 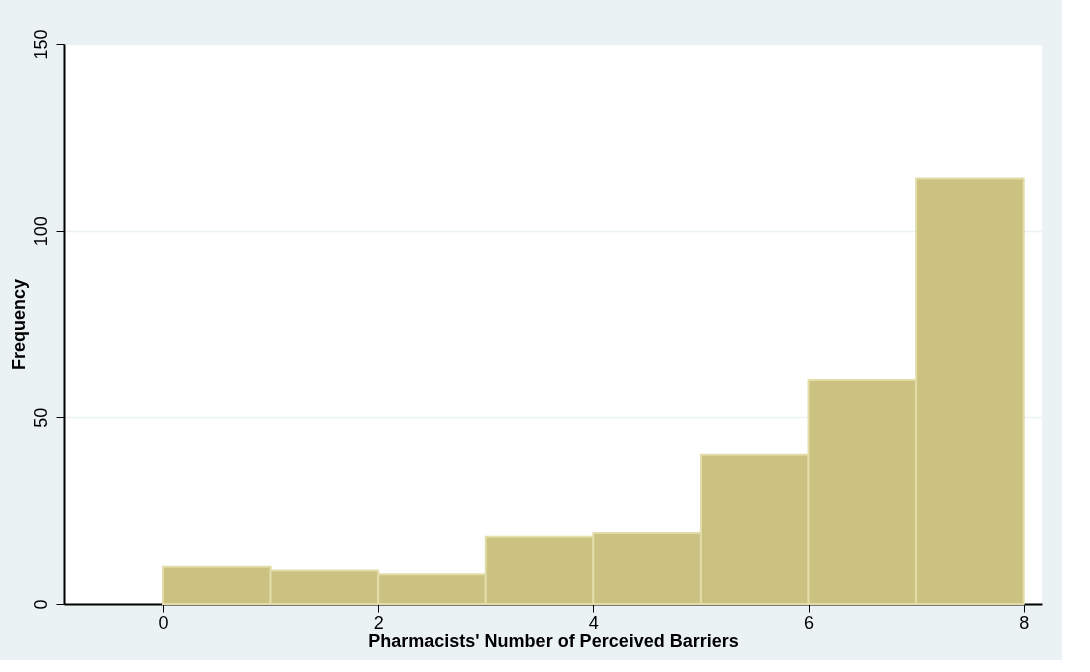 What do you see at coordinates (378, 622) in the screenshot?
I see `x-tick-label: 2` at bounding box center [378, 622].